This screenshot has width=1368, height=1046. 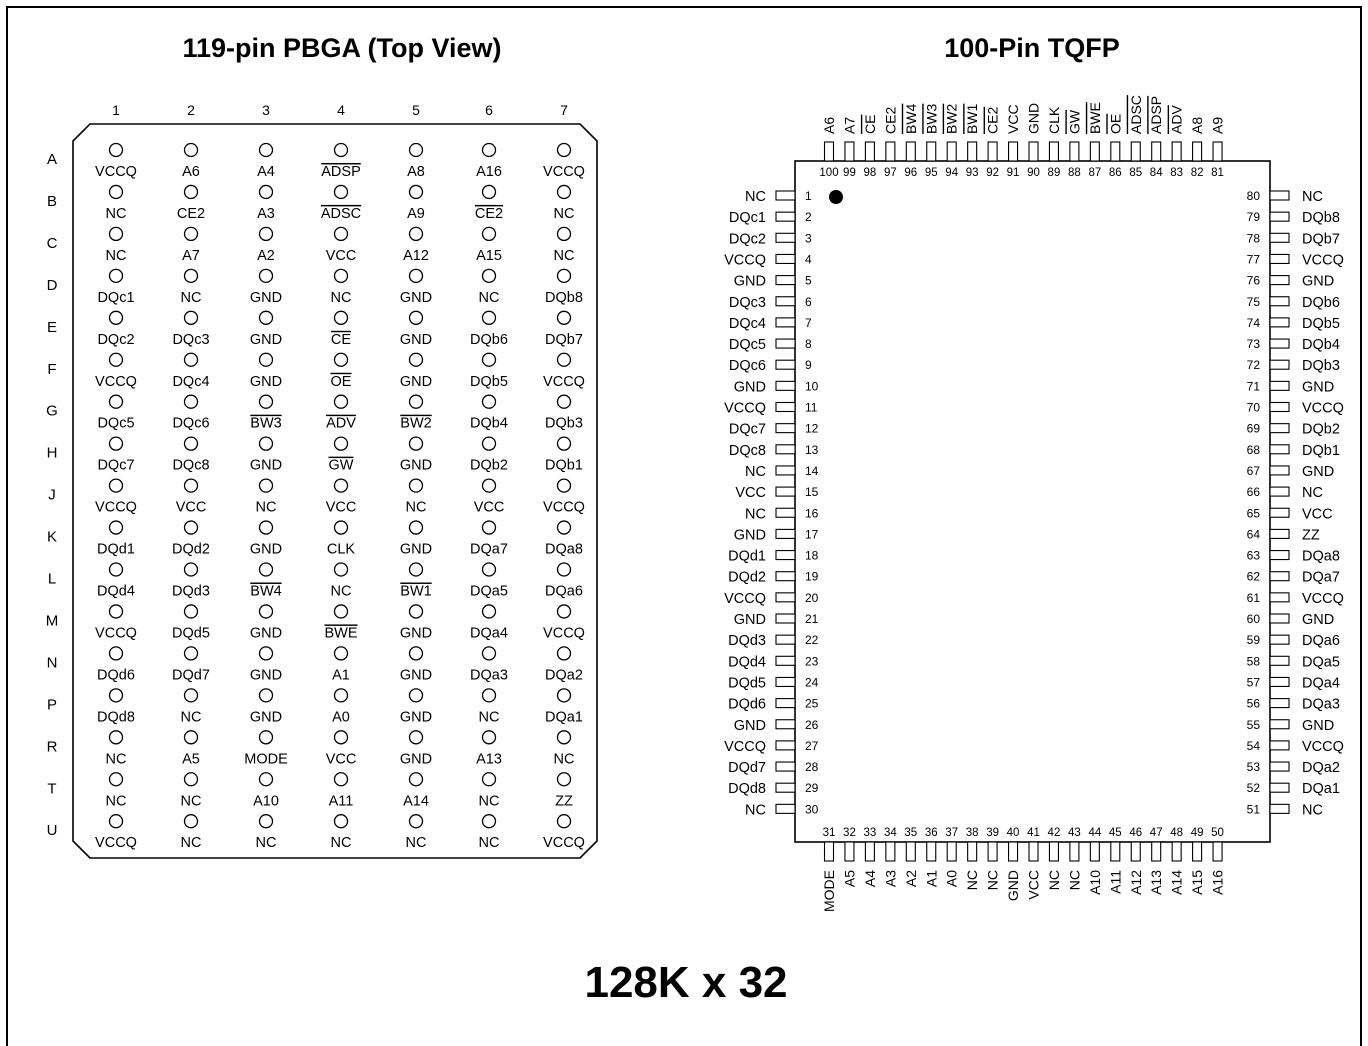 I want to click on tqfp-pin-name: A14, so click(x=1177, y=882).